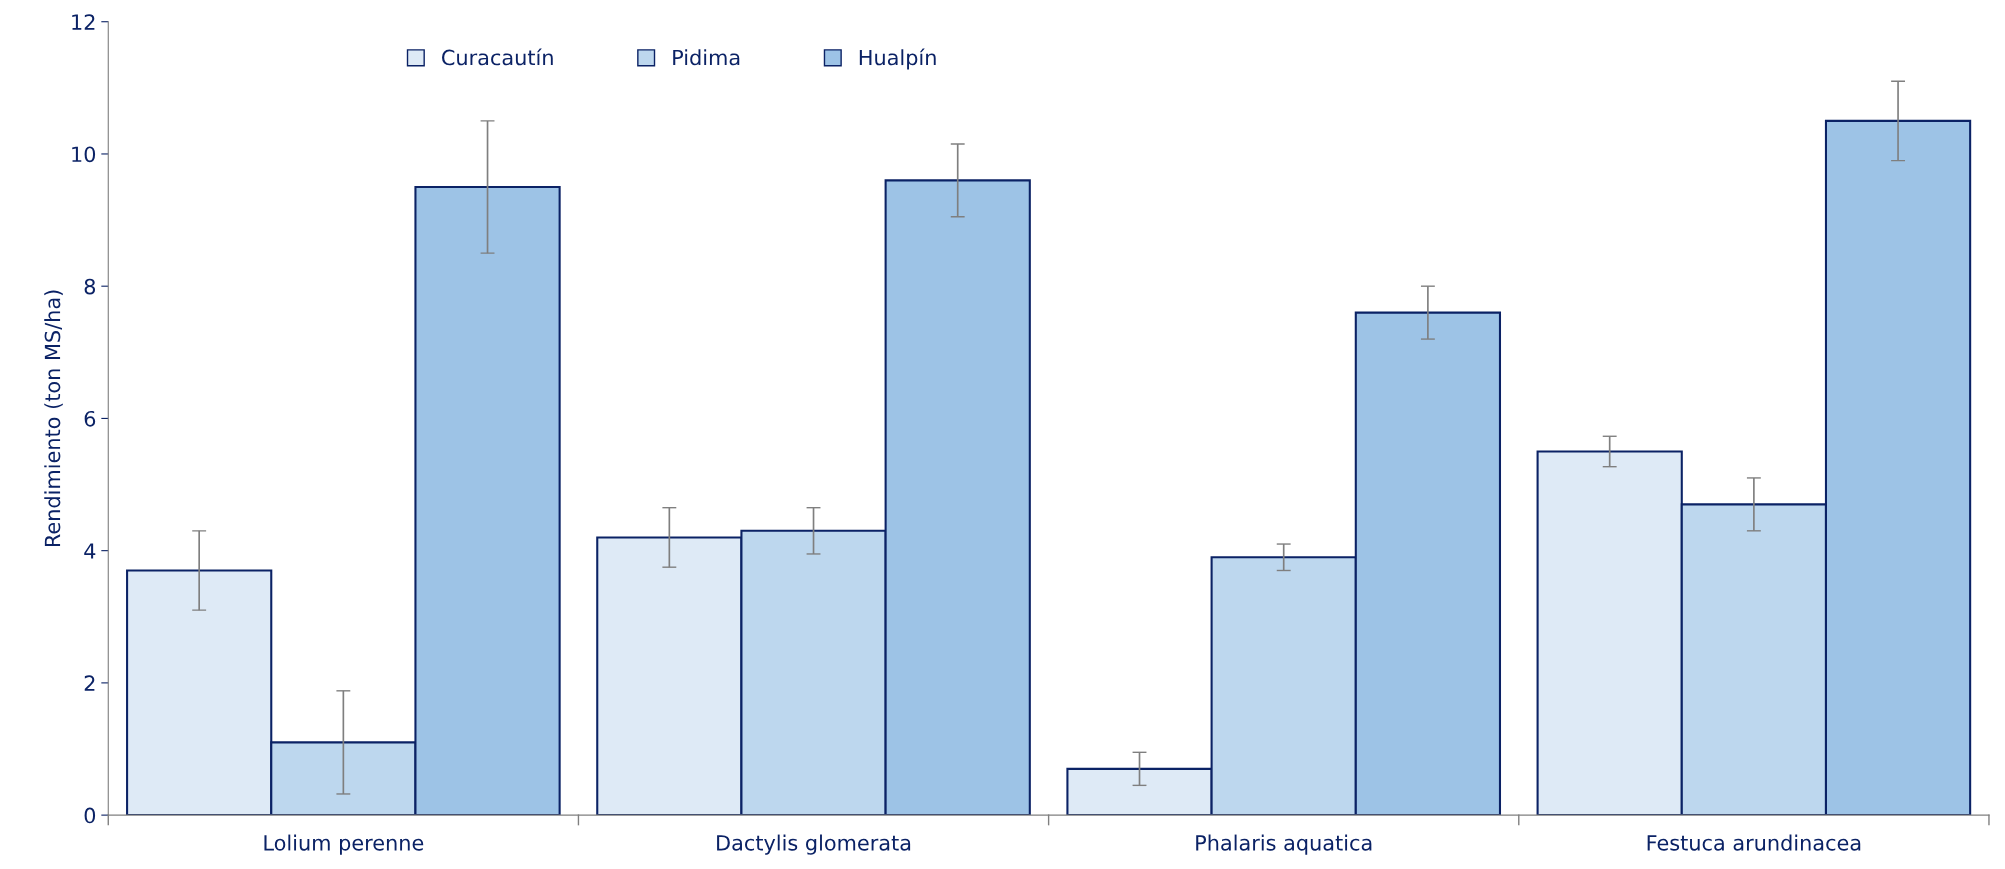  Describe the element at coordinates (90, 815) in the screenshot. I see `y-tick-label: 0` at that location.